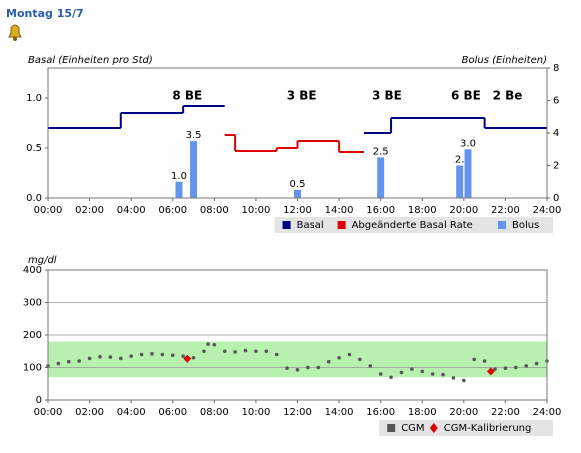 The image size is (581, 453). What do you see at coordinates (32, 335) in the screenshot?
I see `y-tick-label: 200` at bounding box center [32, 335].